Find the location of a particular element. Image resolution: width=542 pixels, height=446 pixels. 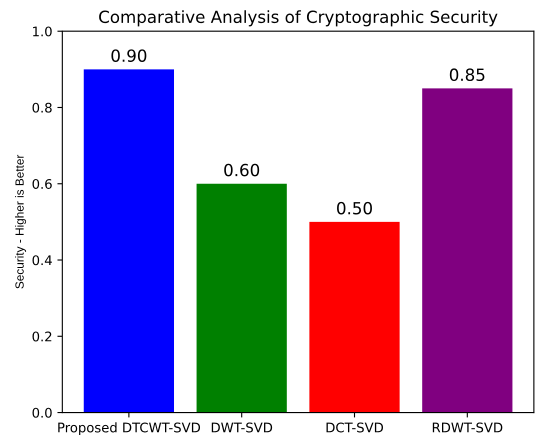

data-label: 0.50 is located at coordinates (354, 208).